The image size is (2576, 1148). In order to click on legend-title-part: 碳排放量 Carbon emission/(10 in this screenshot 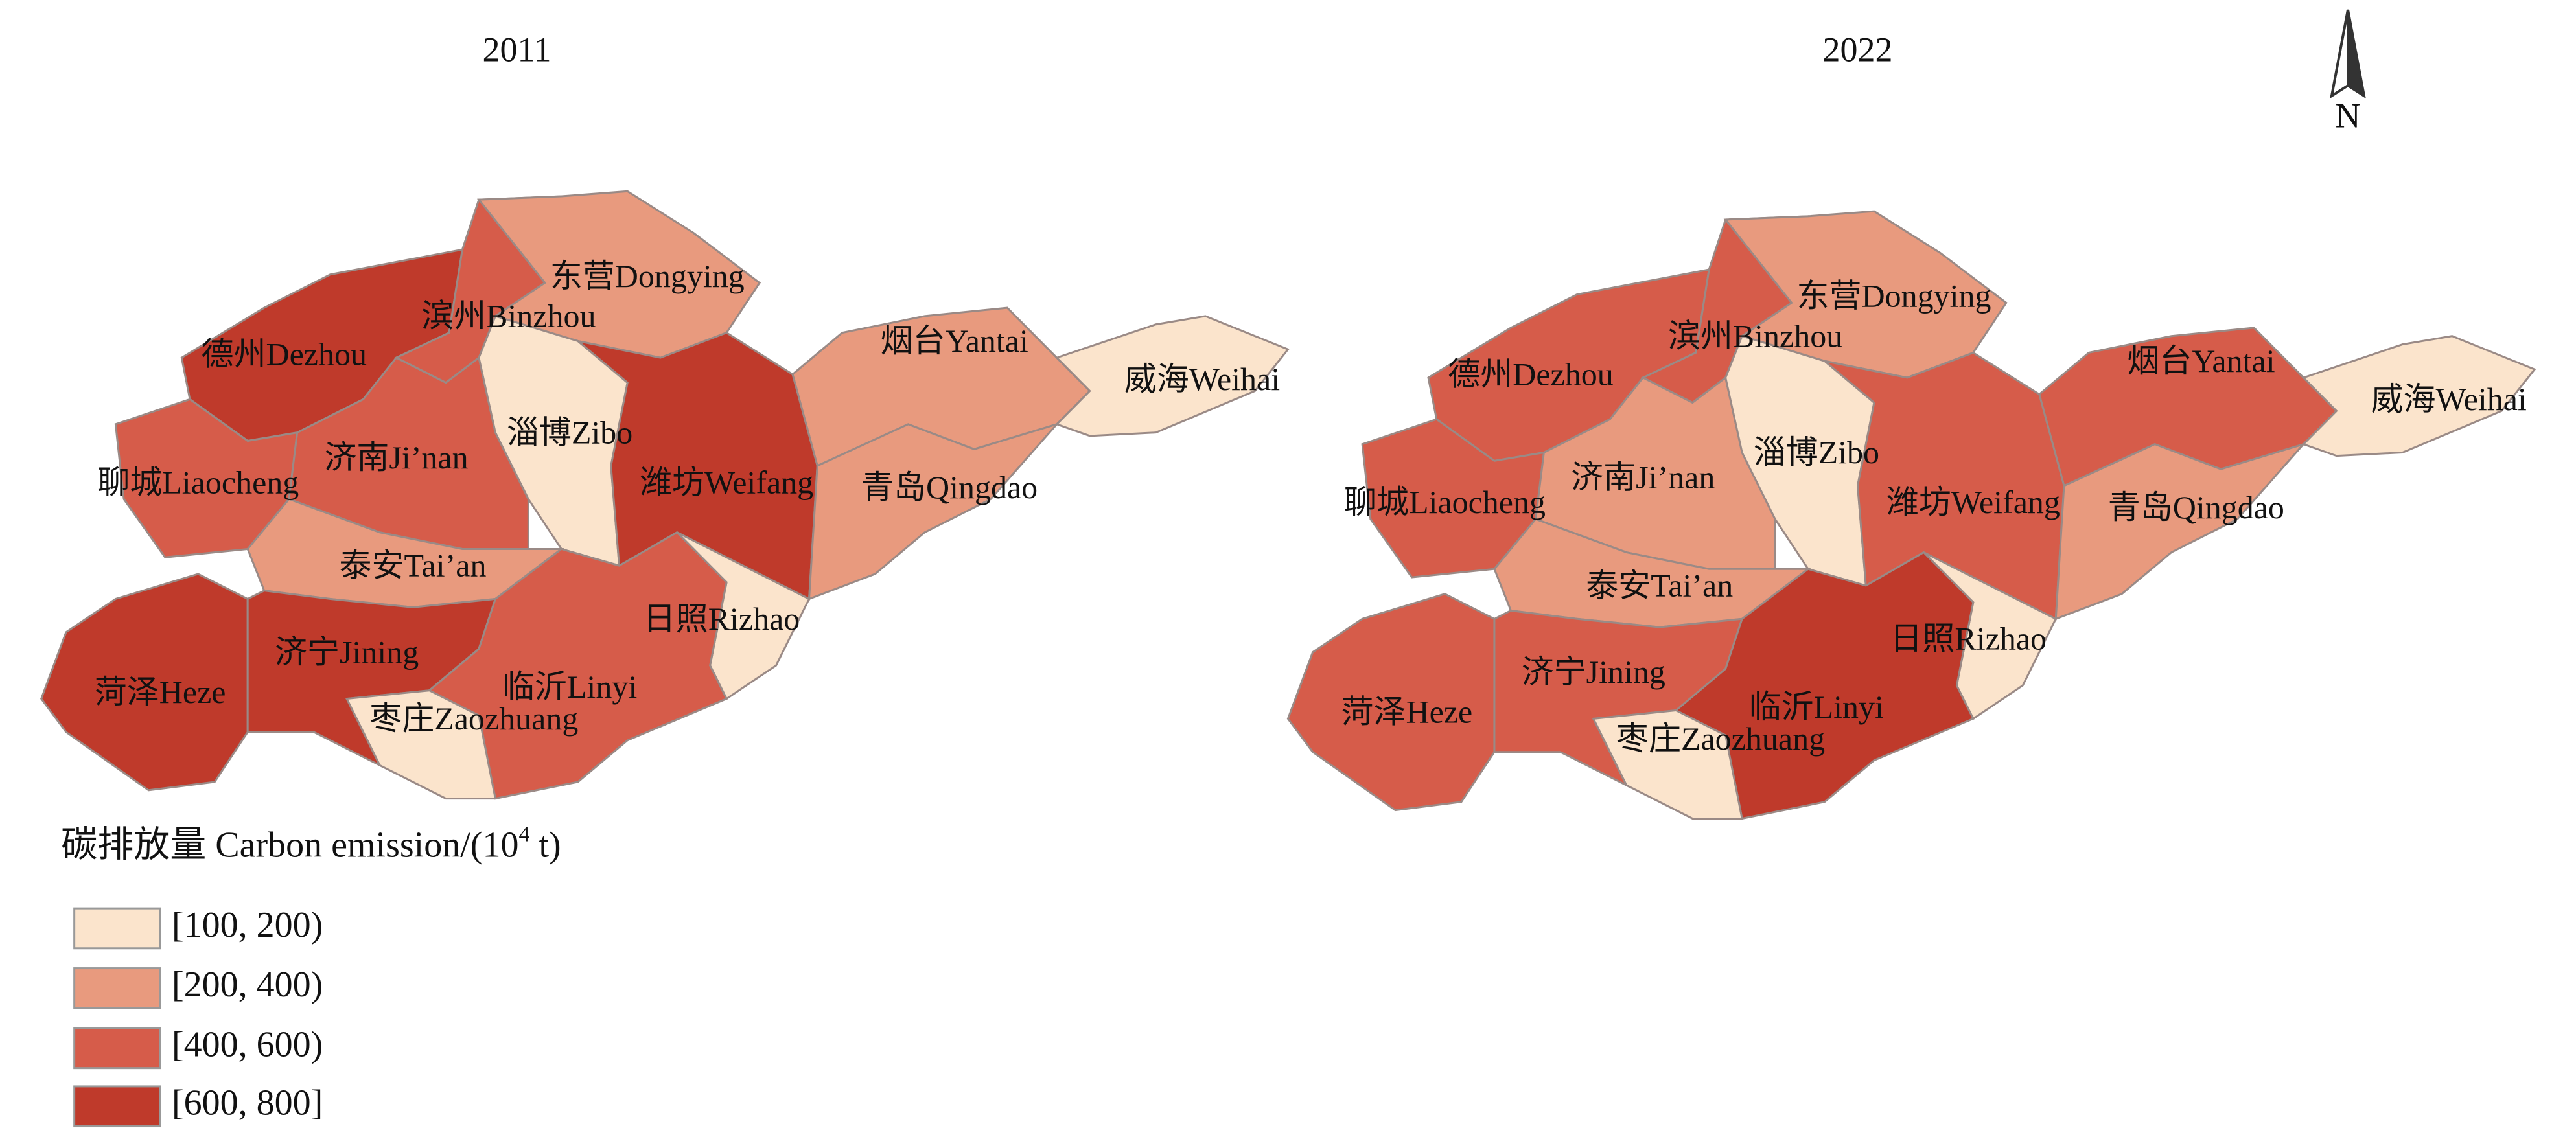, I will do `click(289, 845)`.